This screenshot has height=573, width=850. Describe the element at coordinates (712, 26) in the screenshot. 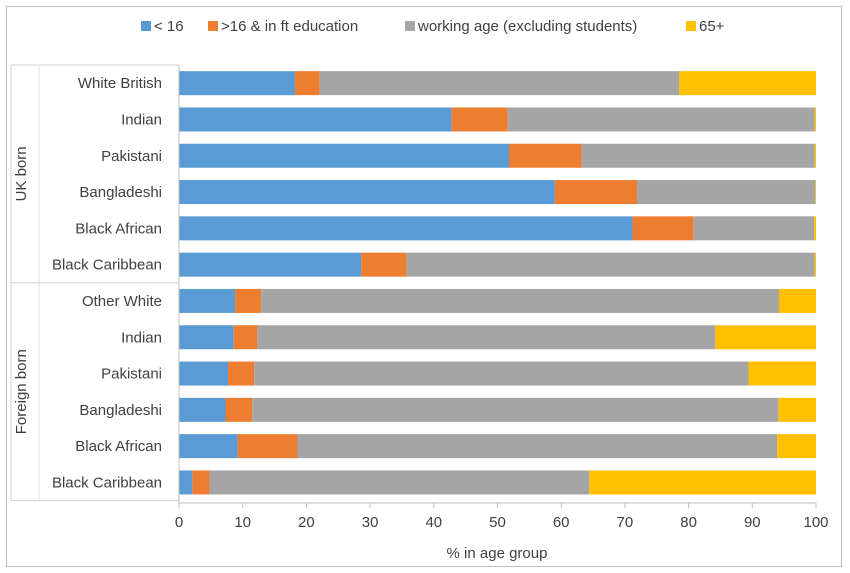

I see `legend-label: 65+` at that location.